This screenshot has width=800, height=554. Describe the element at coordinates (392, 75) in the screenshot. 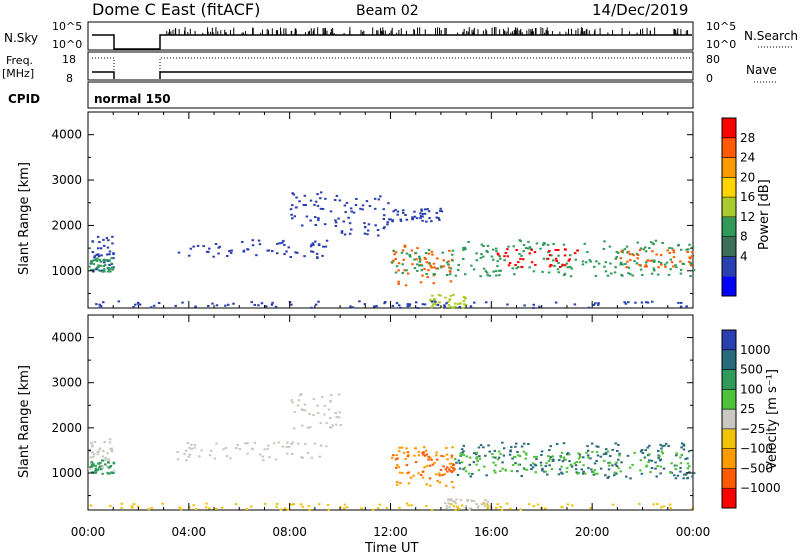

I see `freq-trace` at that location.